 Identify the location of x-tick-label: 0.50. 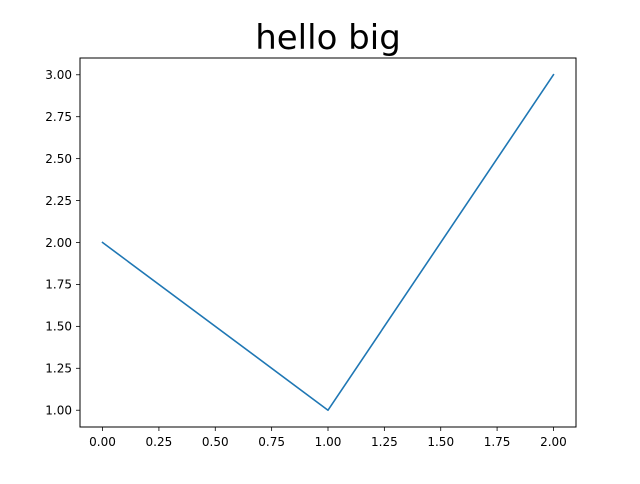
(215, 442).